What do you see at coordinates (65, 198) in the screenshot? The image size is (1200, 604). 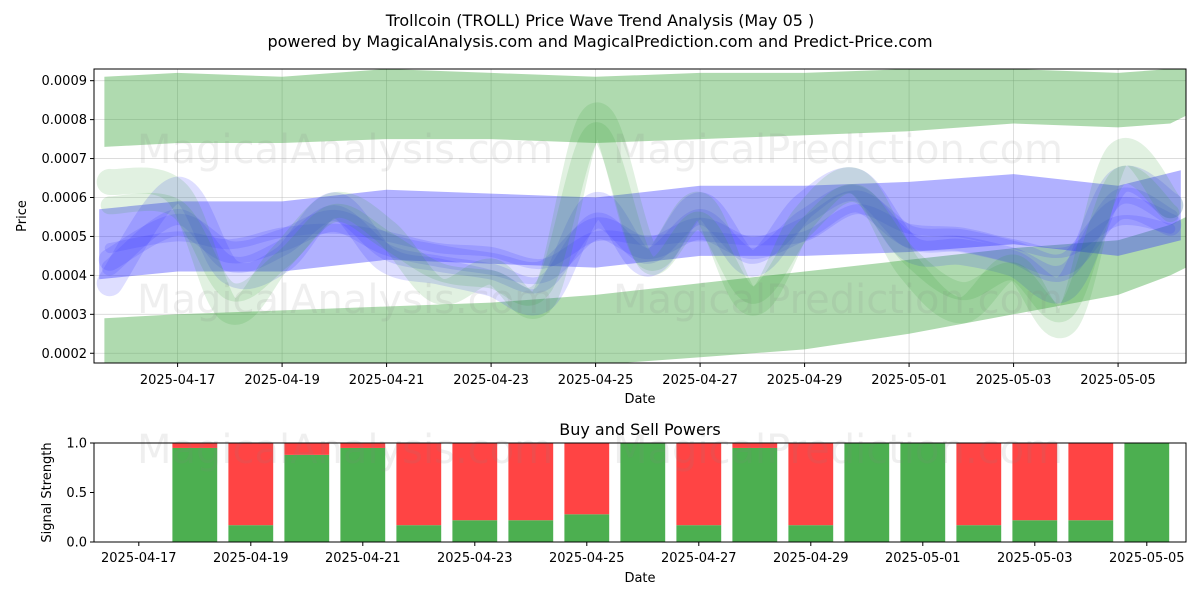 I see `price-y-tick-label: 0.0006` at bounding box center [65, 198].